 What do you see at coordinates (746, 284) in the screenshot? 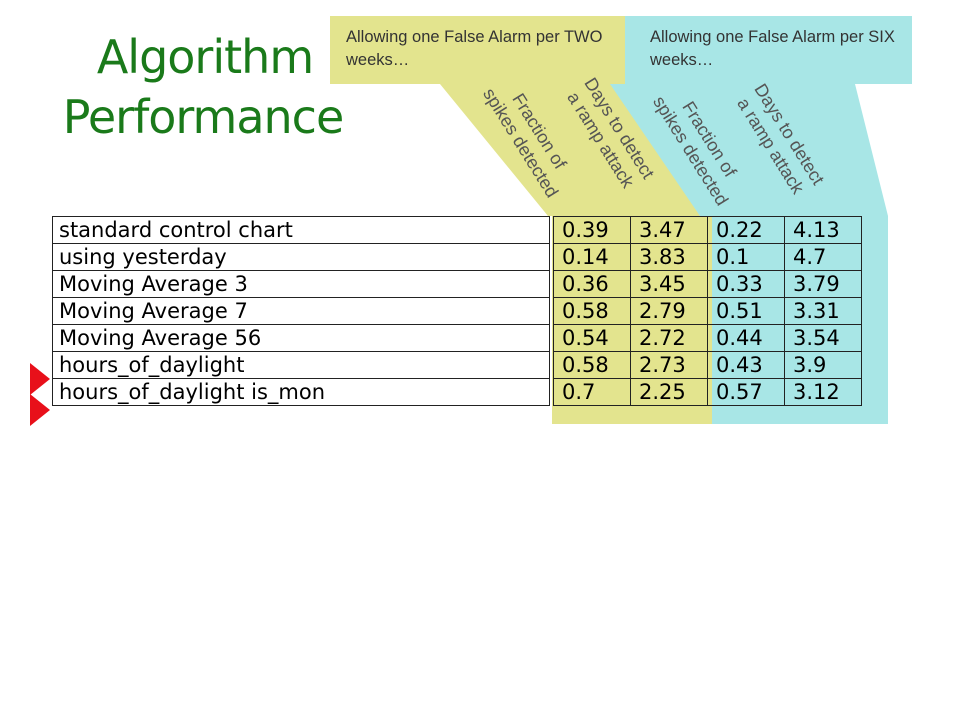
I see `spikes-six-weeks-cell: 0.33` at bounding box center [746, 284].